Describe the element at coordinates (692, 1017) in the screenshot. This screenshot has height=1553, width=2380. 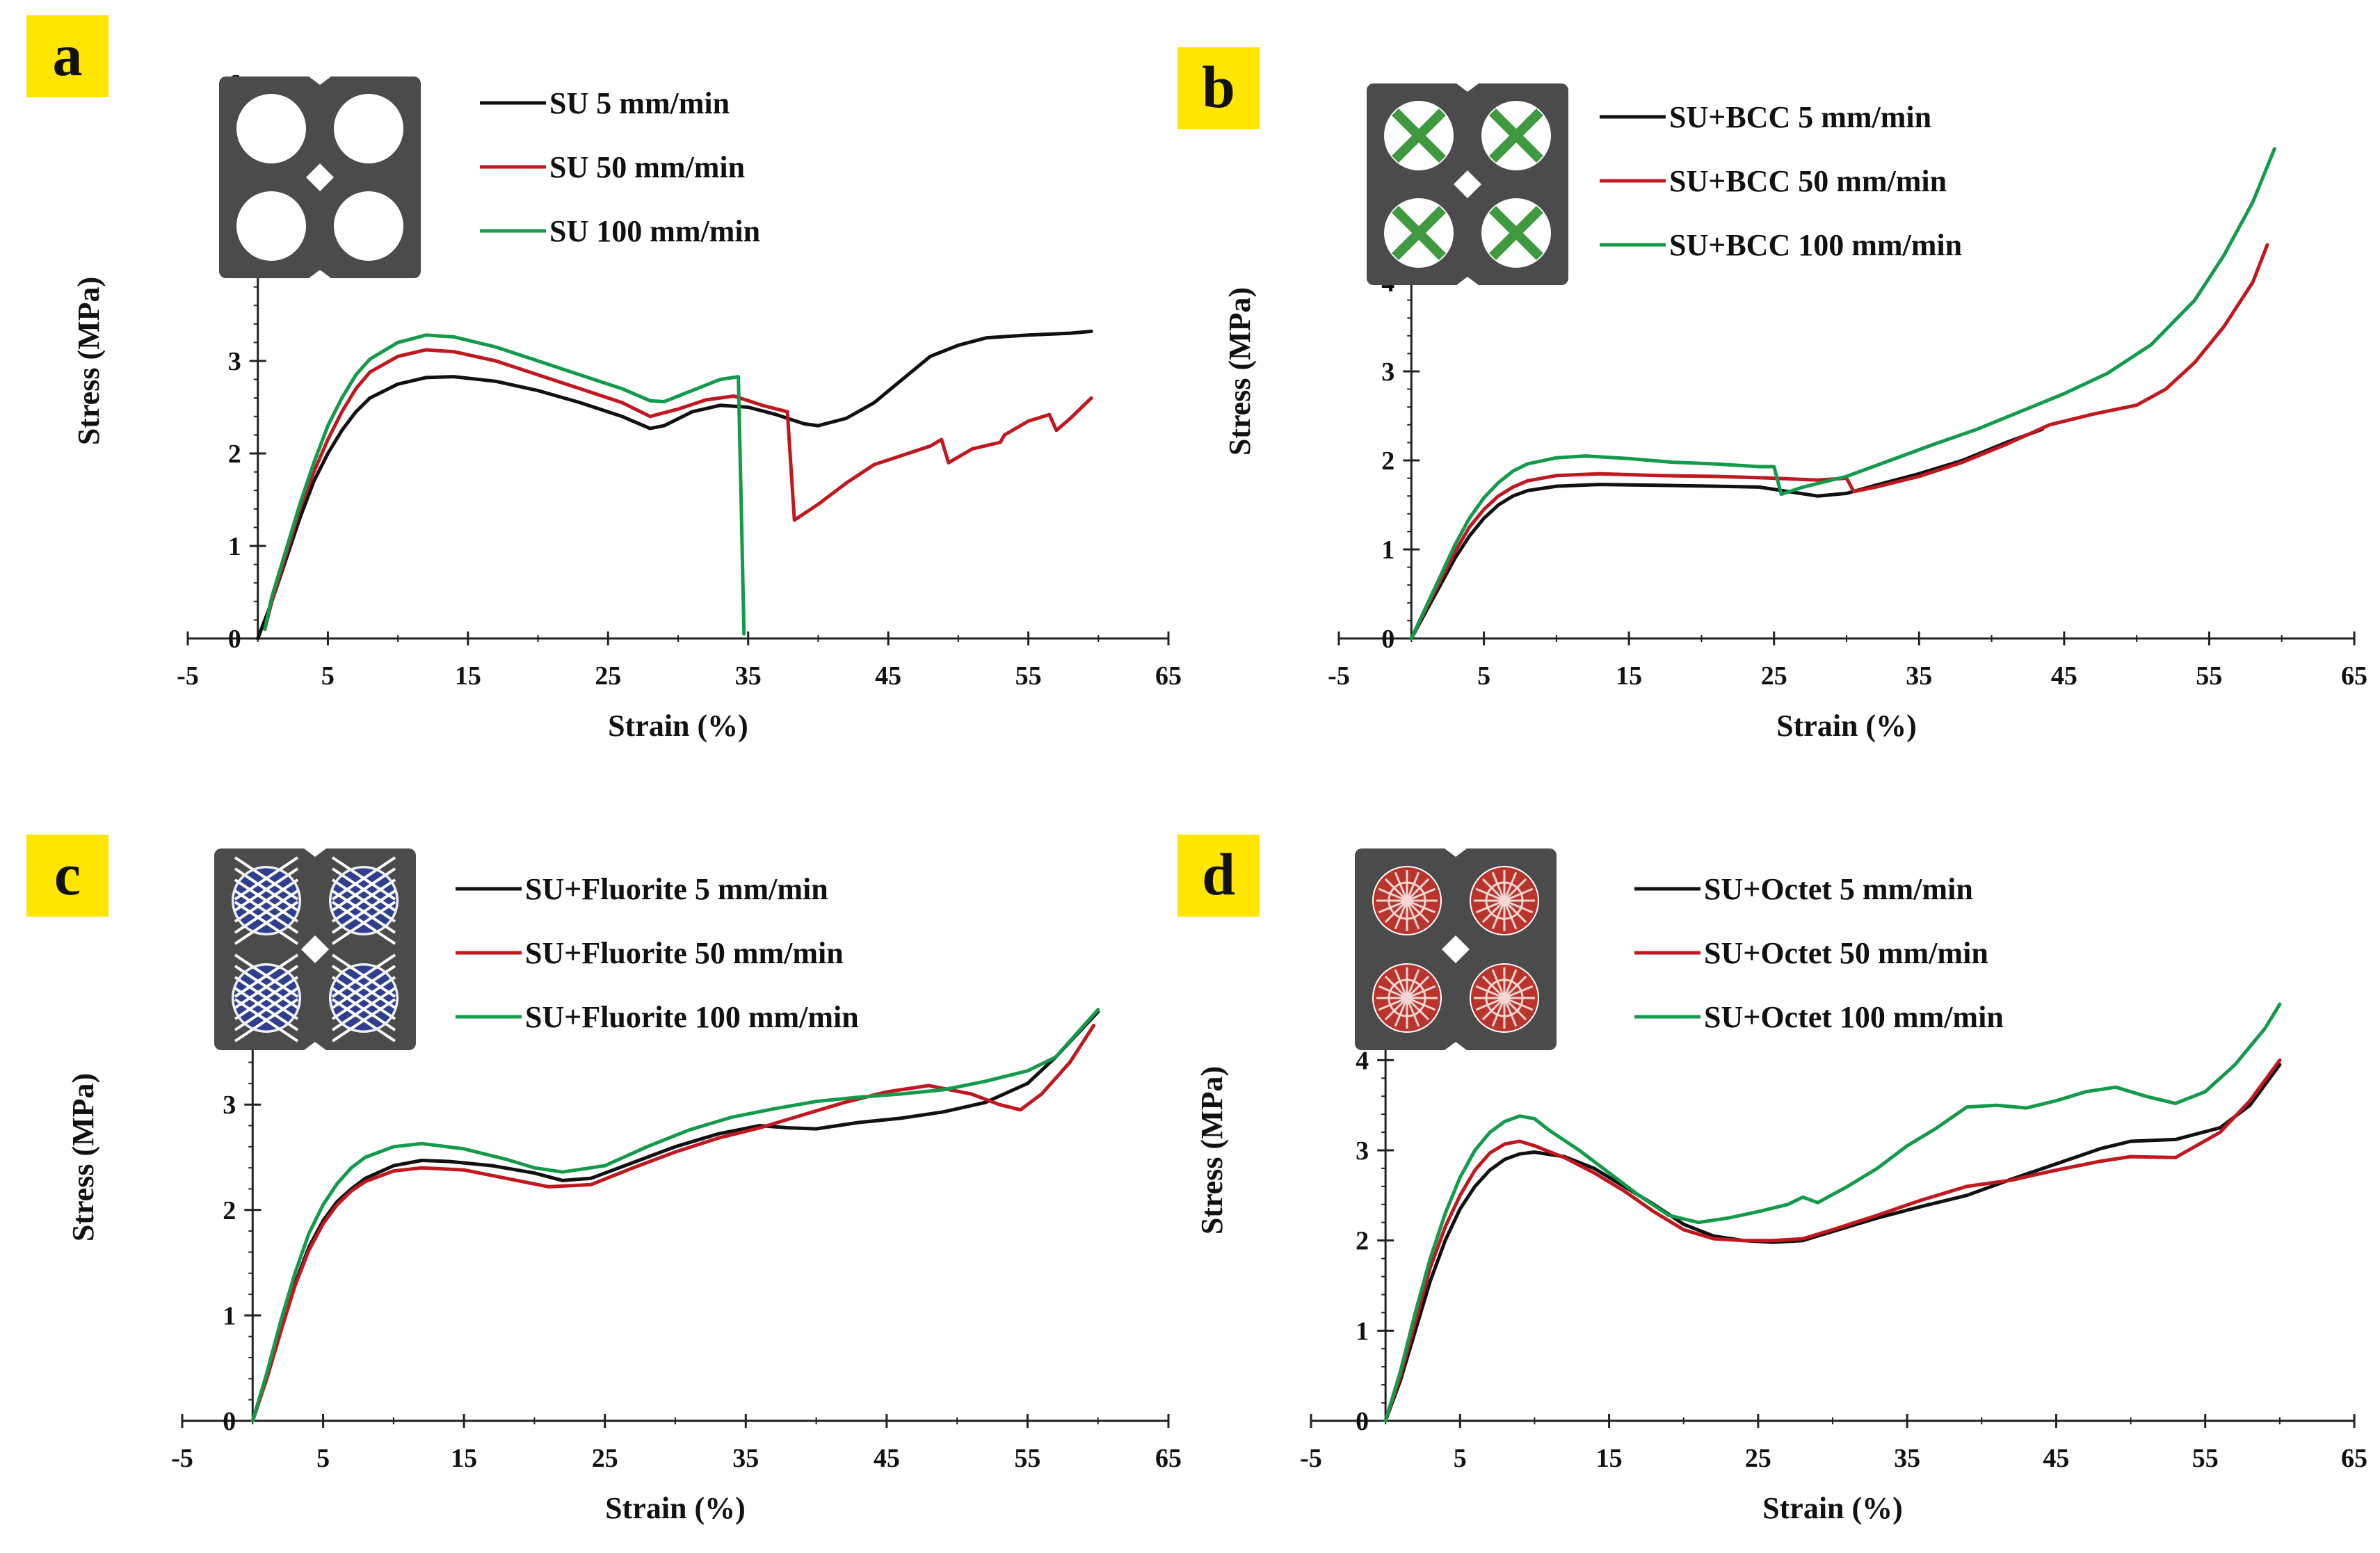
I see `legend-label: SU+Fluorite 100 mm/min` at that location.